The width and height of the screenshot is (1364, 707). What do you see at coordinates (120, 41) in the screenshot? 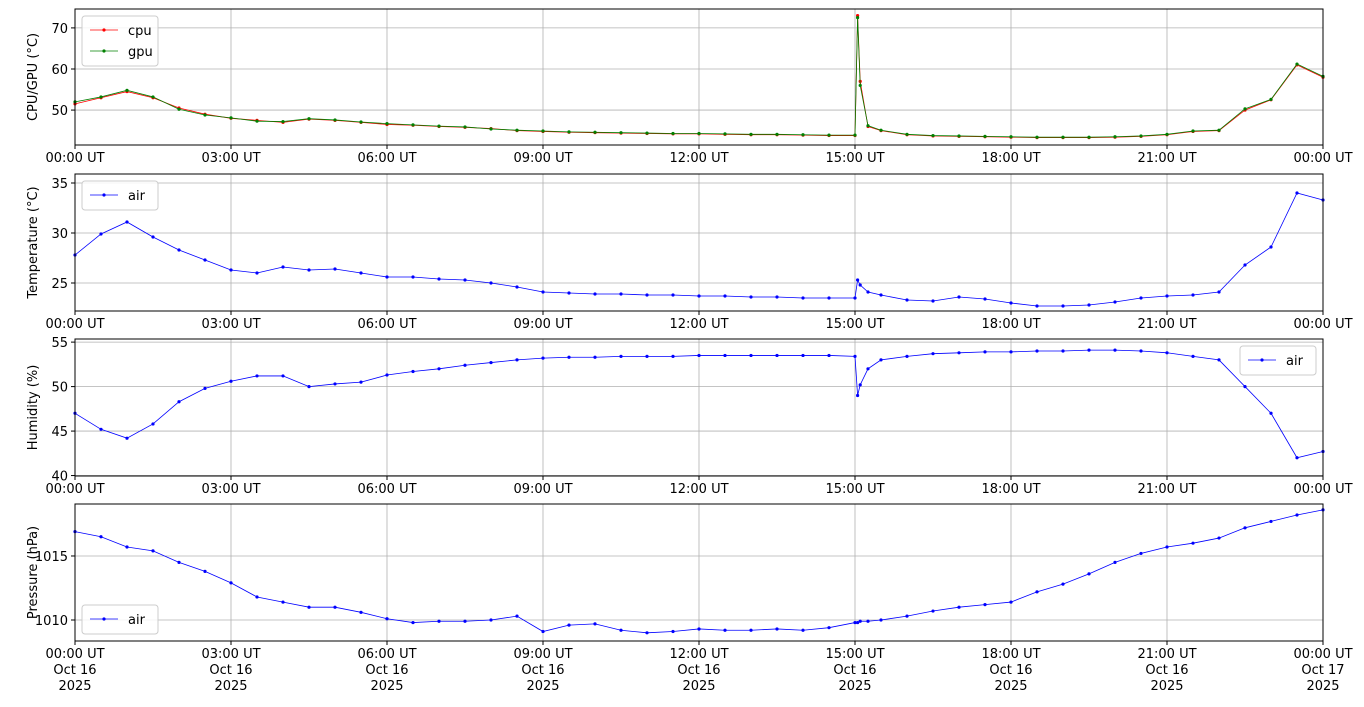
I see `legend: cpu gpu` at bounding box center [120, 41].